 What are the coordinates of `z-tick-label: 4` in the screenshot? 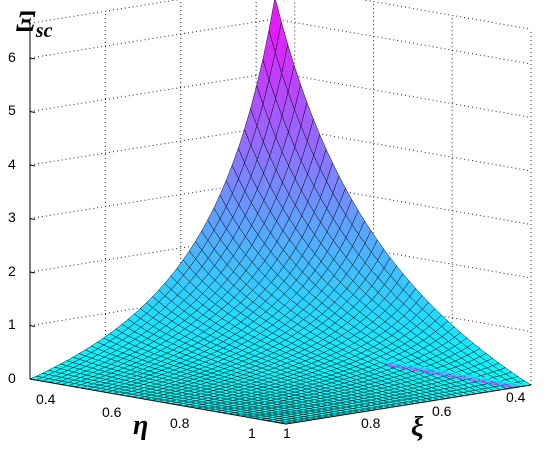 It's located at (12, 164).